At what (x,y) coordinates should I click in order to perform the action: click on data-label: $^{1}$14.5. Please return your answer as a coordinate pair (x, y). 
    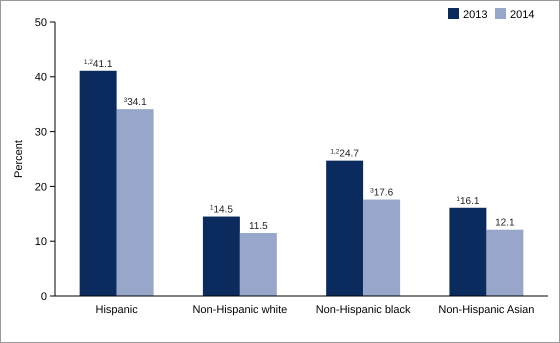
    Looking at the image, I should click on (222, 210).